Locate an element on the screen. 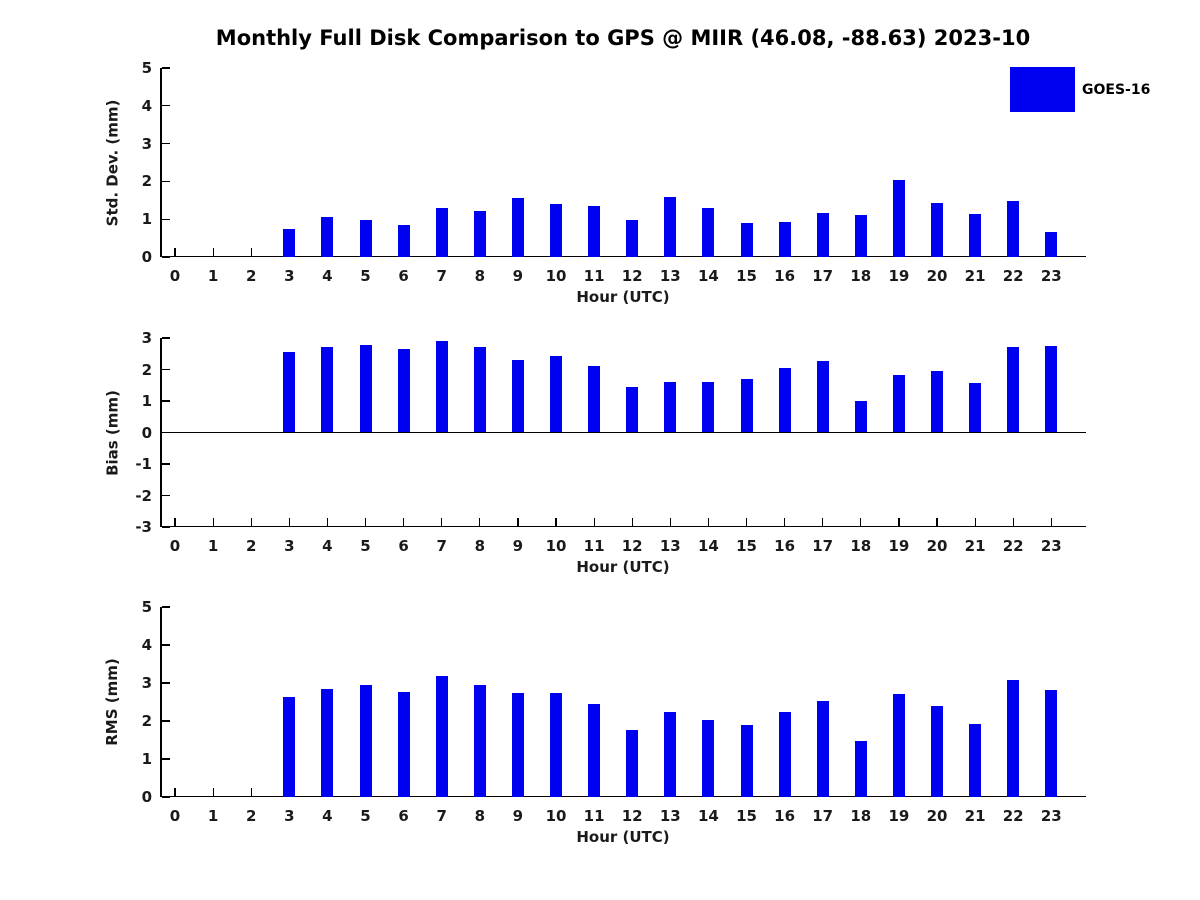  x-tick-label: 15 is located at coordinates (746, 816).